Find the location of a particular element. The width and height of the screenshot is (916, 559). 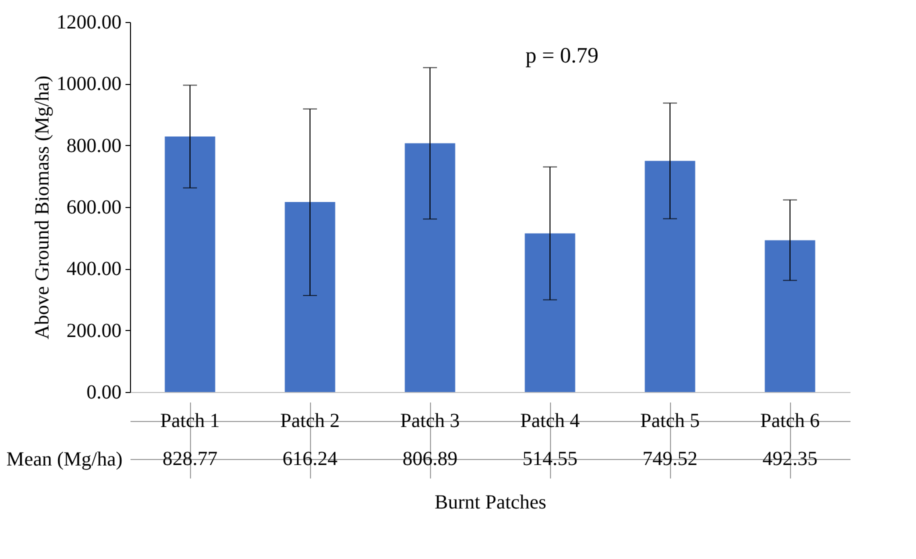

data-label: 514.55 is located at coordinates (550, 459).